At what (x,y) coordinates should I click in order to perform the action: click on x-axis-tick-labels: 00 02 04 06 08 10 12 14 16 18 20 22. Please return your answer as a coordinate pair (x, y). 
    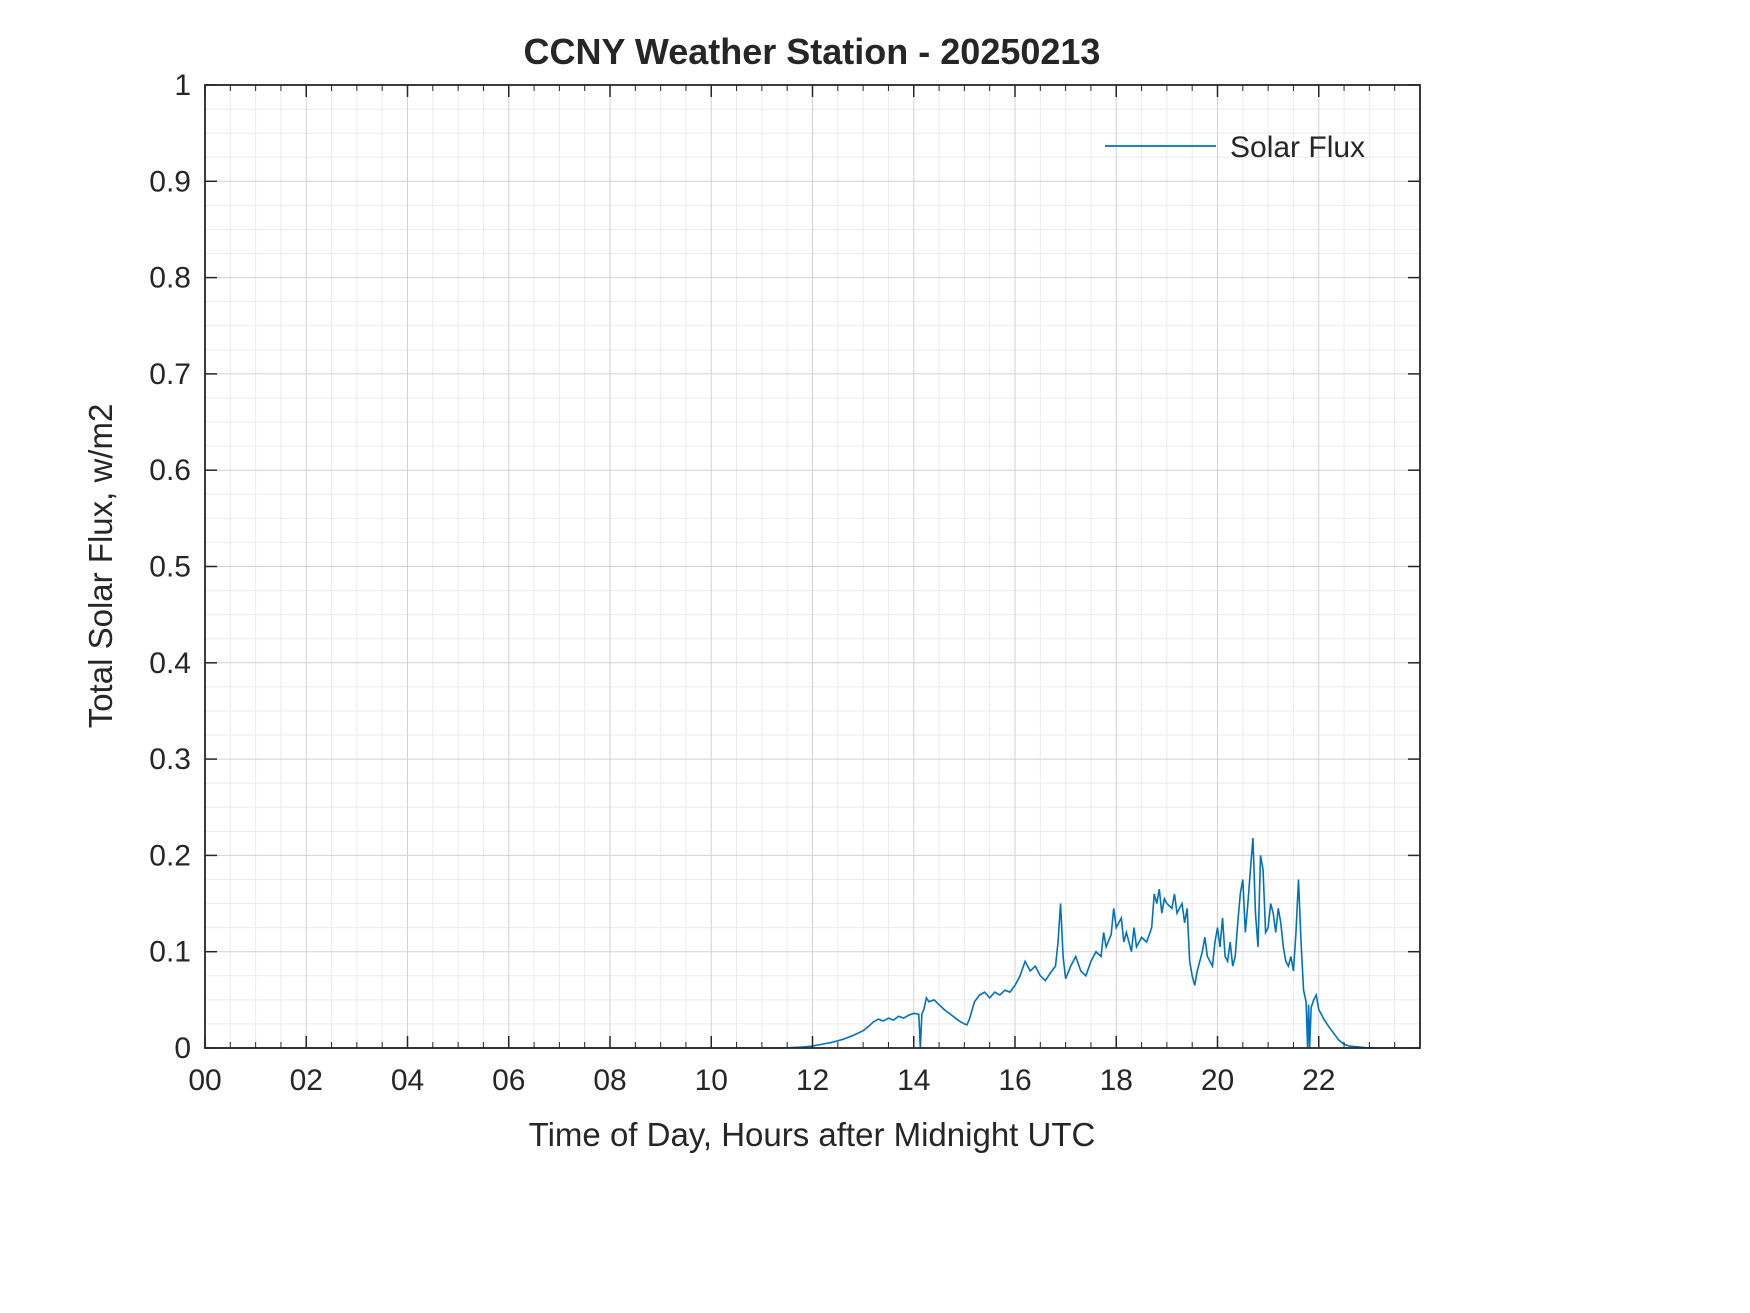
    Looking at the image, I should click on (761, 1080).